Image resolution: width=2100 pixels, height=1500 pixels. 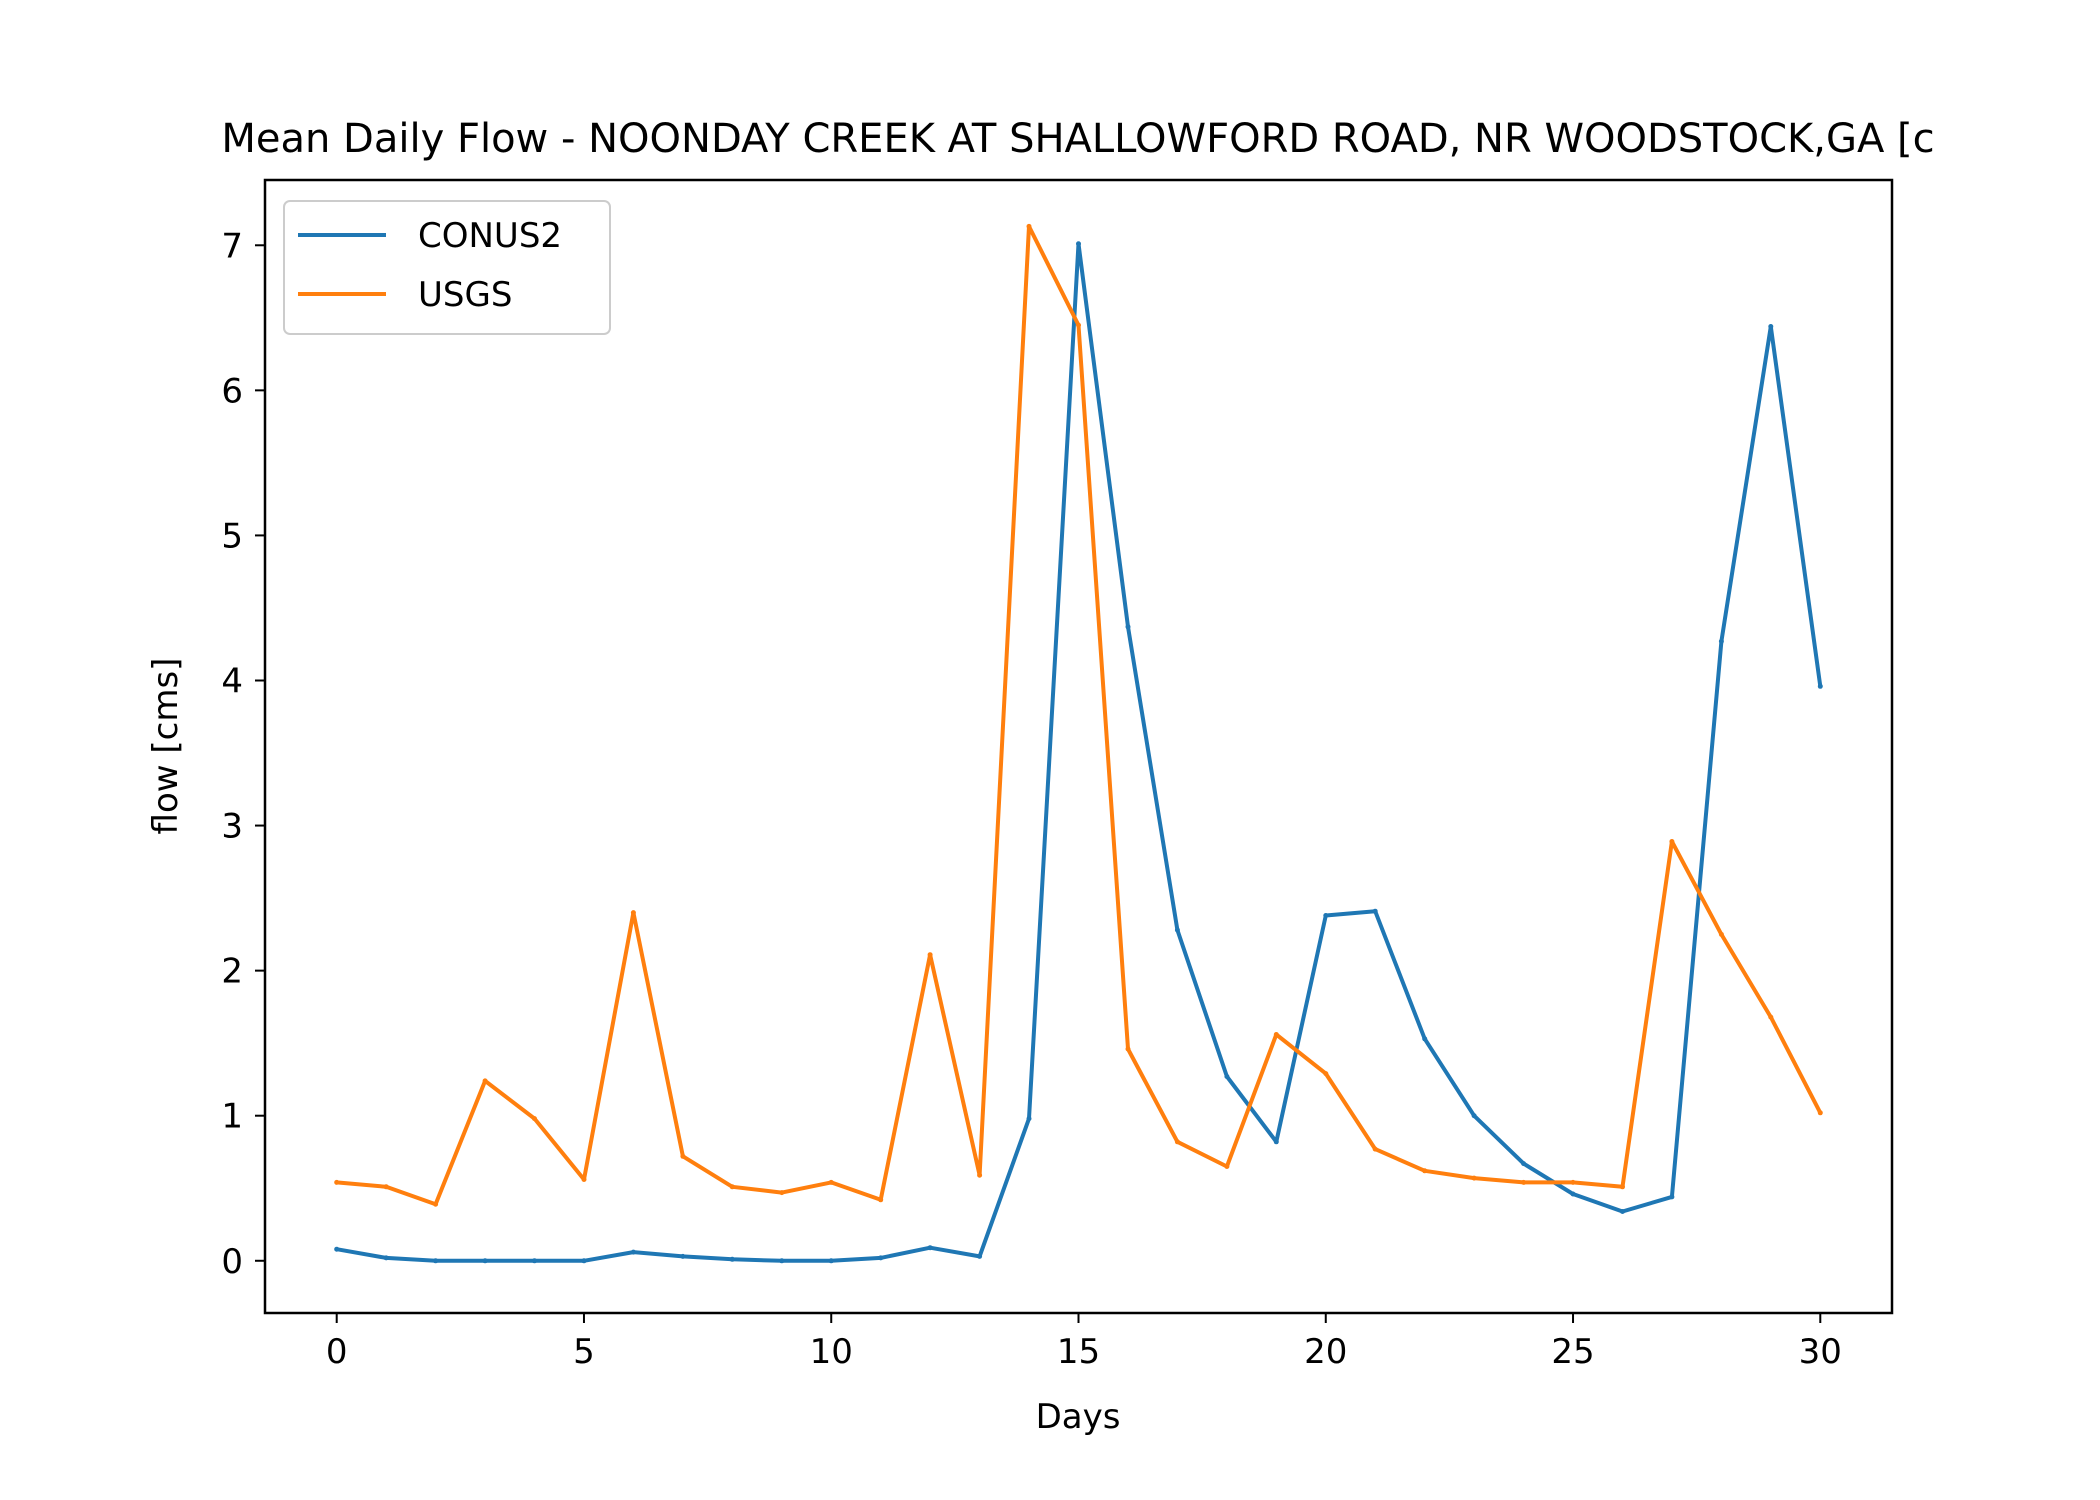 I want to click on x-ticks: 0 5 10 15 20 25 30, so click(x=1084, y=1342).